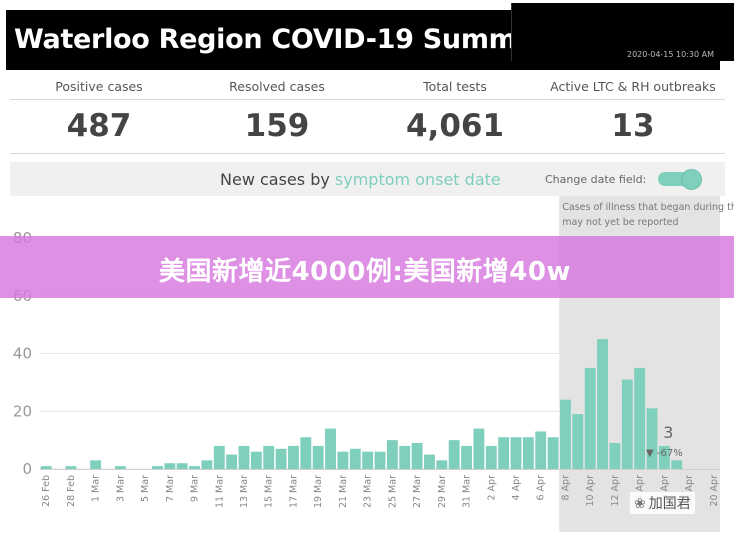 The height and width of the screenshot is (533, 734). Describe the element at coordinates (467, 491) in the screenshot. I see `x-tick-label: 31 Mar` at that location.